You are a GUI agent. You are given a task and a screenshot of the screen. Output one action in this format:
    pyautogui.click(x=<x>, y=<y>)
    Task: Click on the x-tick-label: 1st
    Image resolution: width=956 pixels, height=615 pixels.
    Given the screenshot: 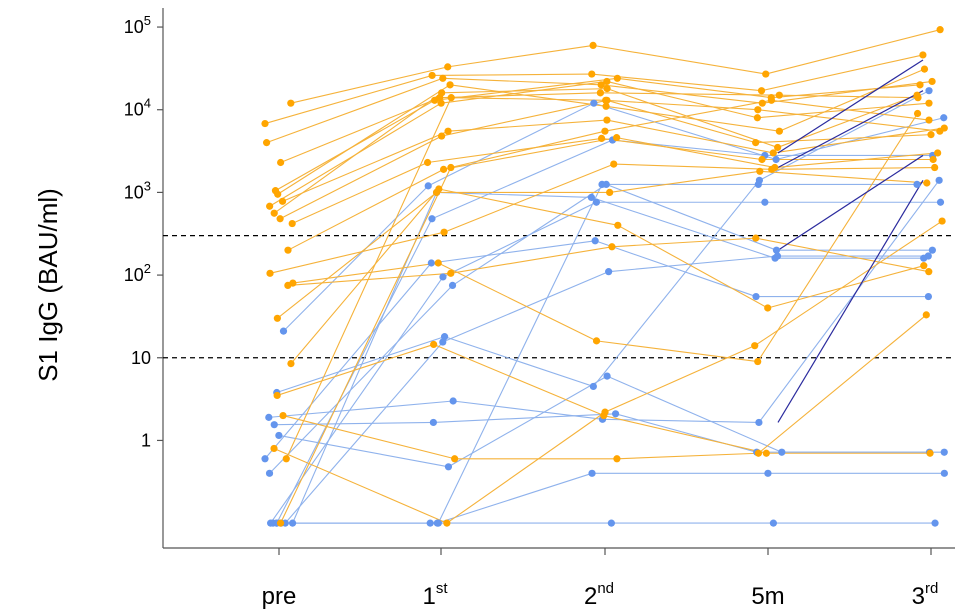 What is the action you would take?
    pyautogui.click(x=435, y=595)
    